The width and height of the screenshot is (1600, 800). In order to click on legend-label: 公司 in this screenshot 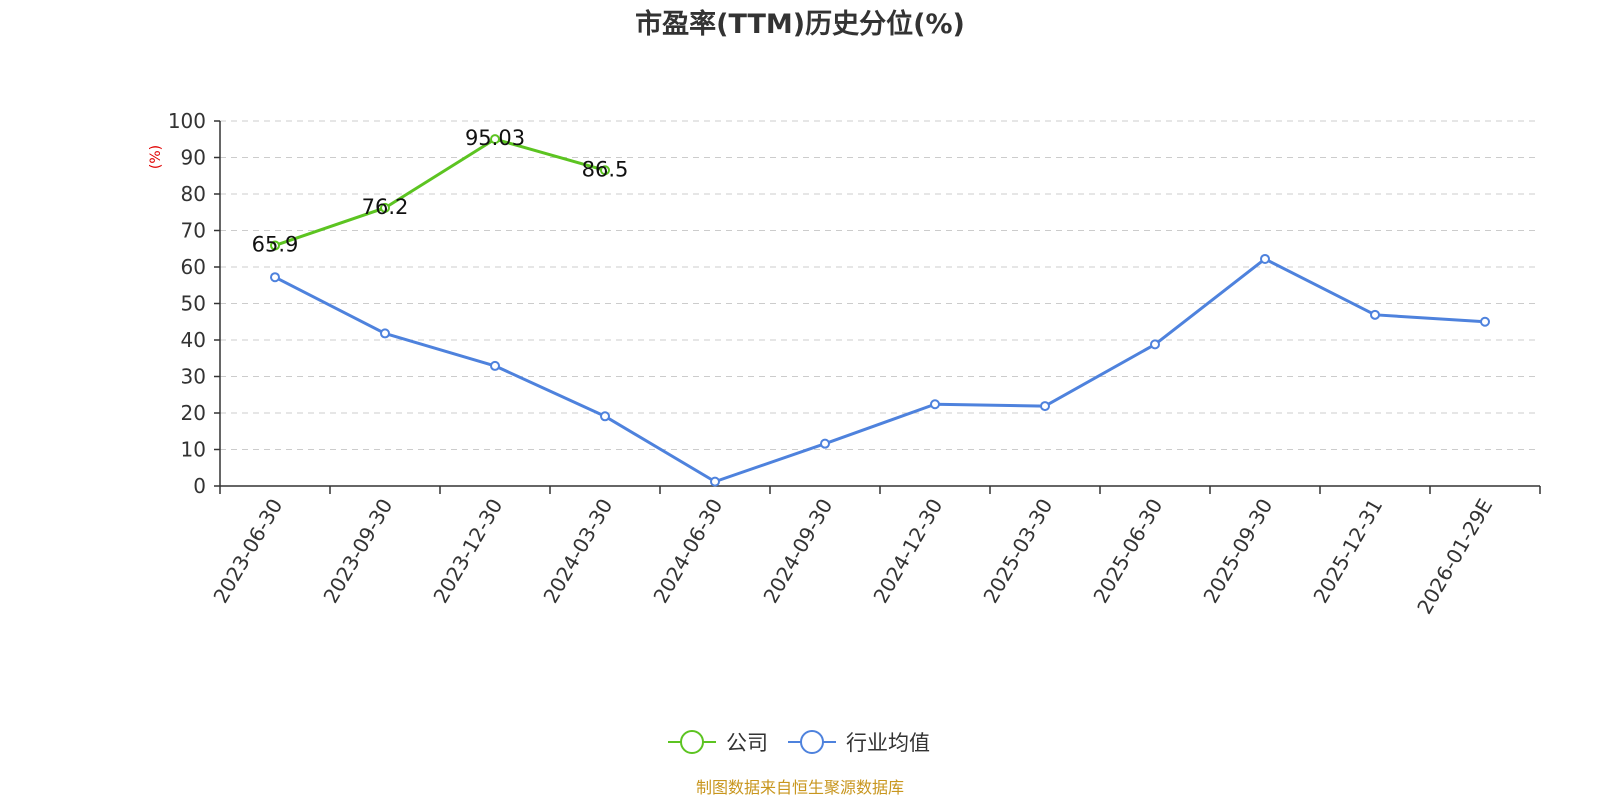, I will do `click(747, 743)`.